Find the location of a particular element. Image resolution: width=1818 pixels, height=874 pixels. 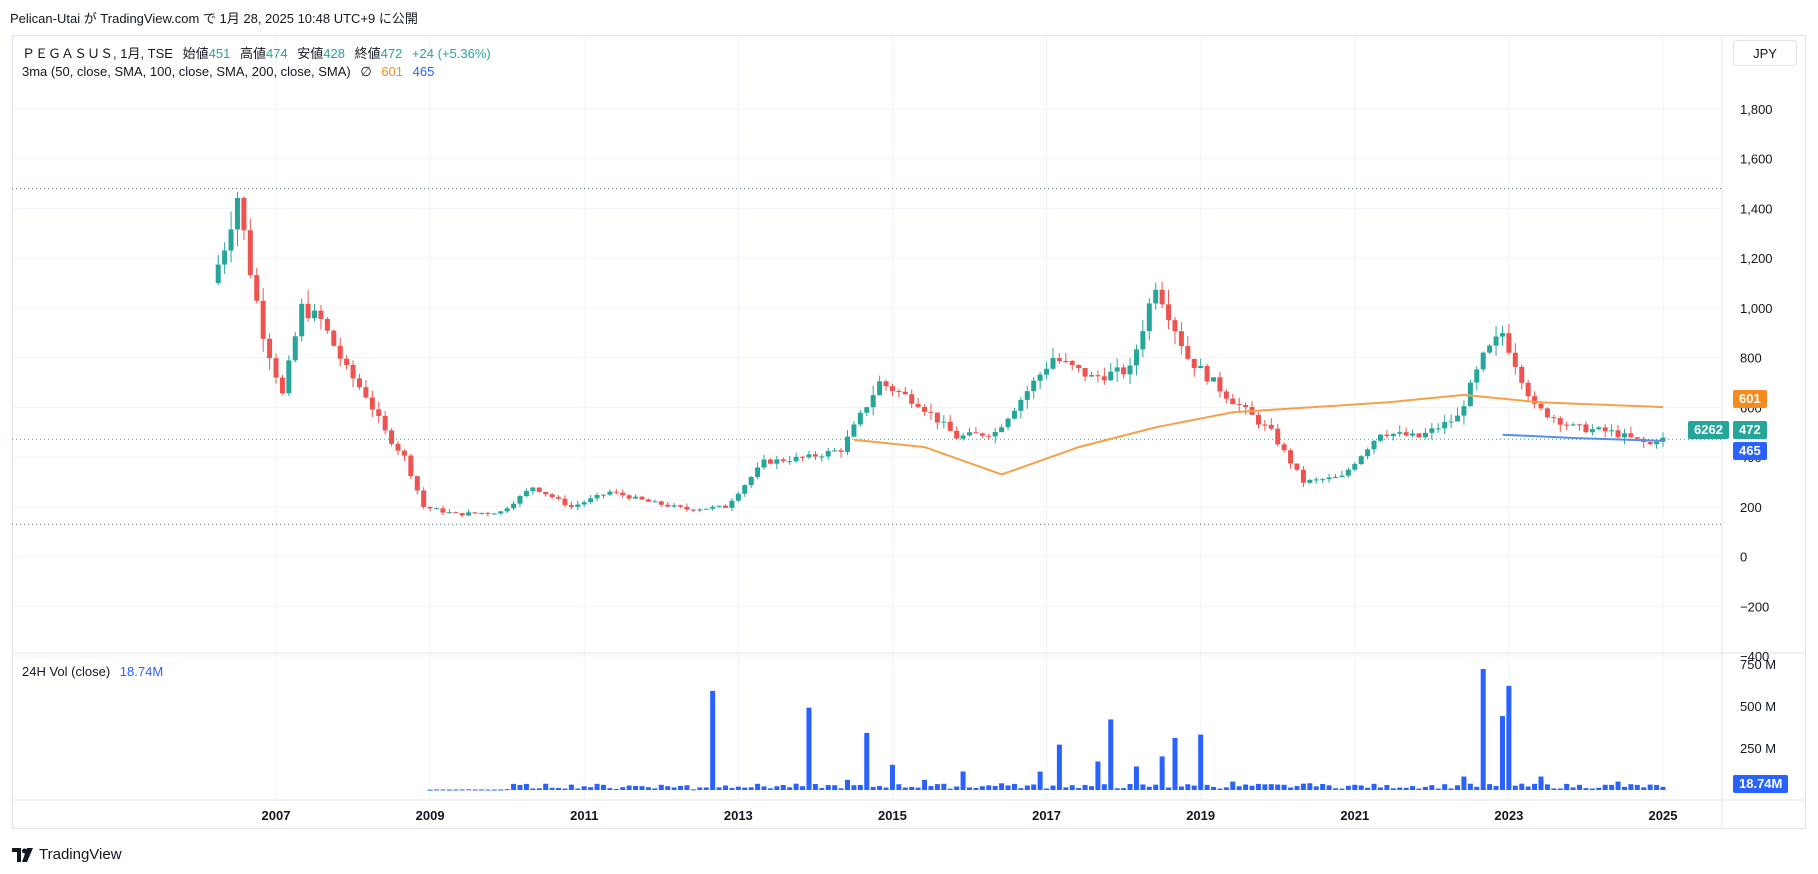

symbol-name: ＰＥＧＡＳＵＳ, 1月, TSE is located at coordinates (97, 53).